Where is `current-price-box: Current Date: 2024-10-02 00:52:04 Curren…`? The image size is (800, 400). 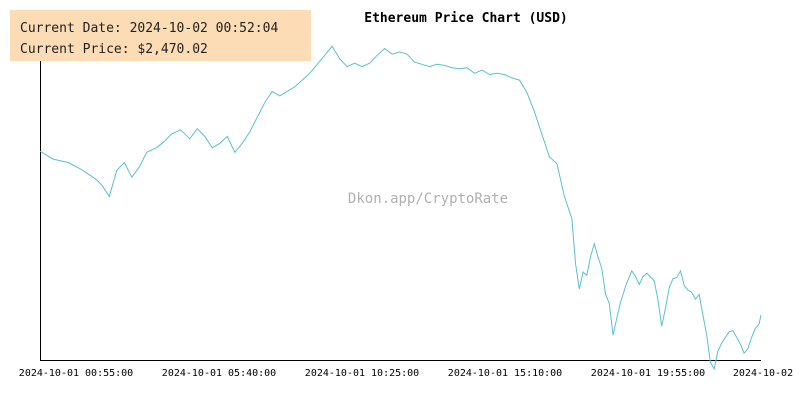 current-price-box: Current Date: 2024-10-02 00:52:04 Curren… is located at coordinates (160, 35).